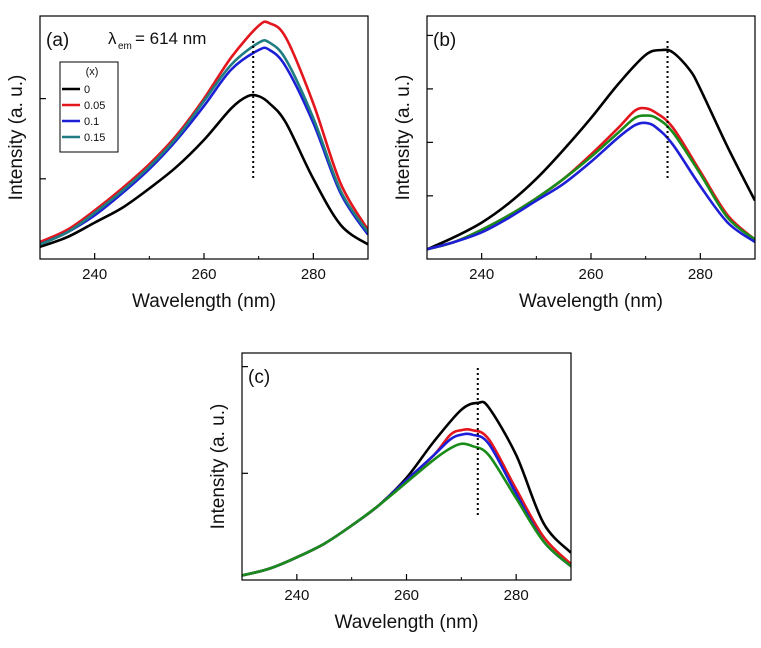 The height and width of the screenshot is (648, 761). I want to click on annotation-symbol: λ, so click(112, 38).